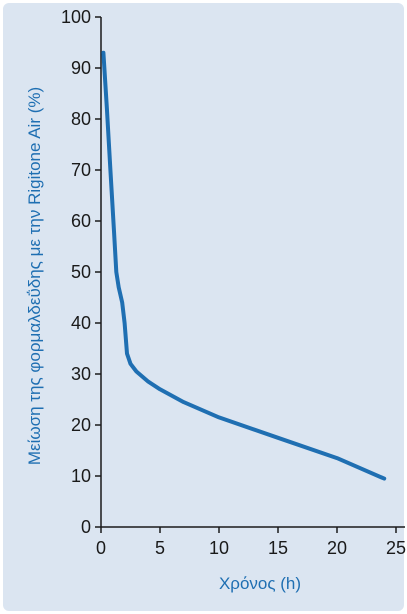 The width and height of the screenshot is (407, 614). I want to click on x-ticks: 0 5 10 15 20 25, so click(251, 542).